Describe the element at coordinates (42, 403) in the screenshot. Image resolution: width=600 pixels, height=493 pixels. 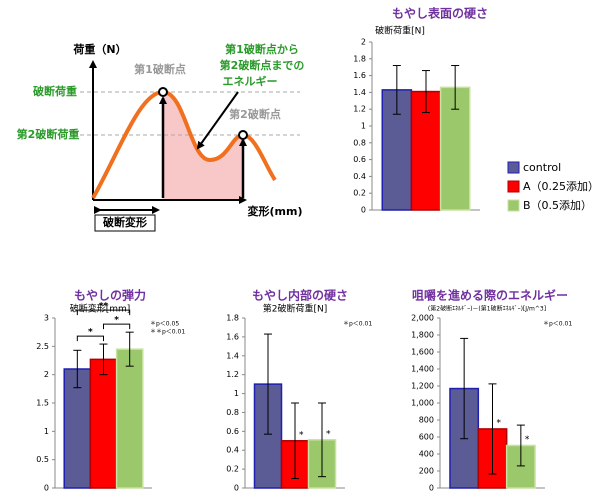
I see `y-tick-label: 1.5` at that location.